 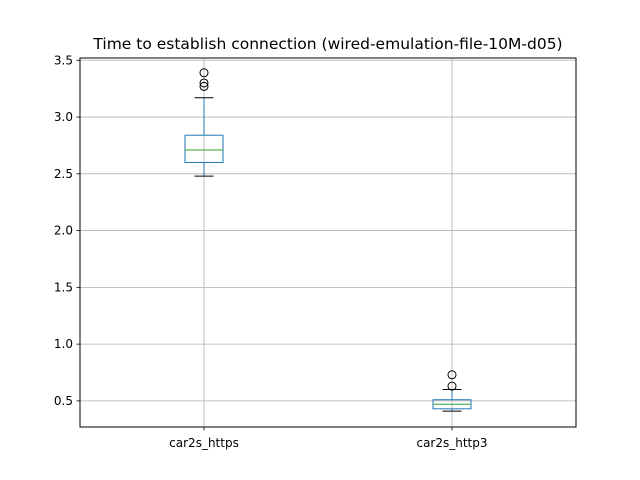 What do you see at coordinates (63, 231) in the screenshot?
I see `y-tick-label: 2.0` at bounding box center [63, 231].